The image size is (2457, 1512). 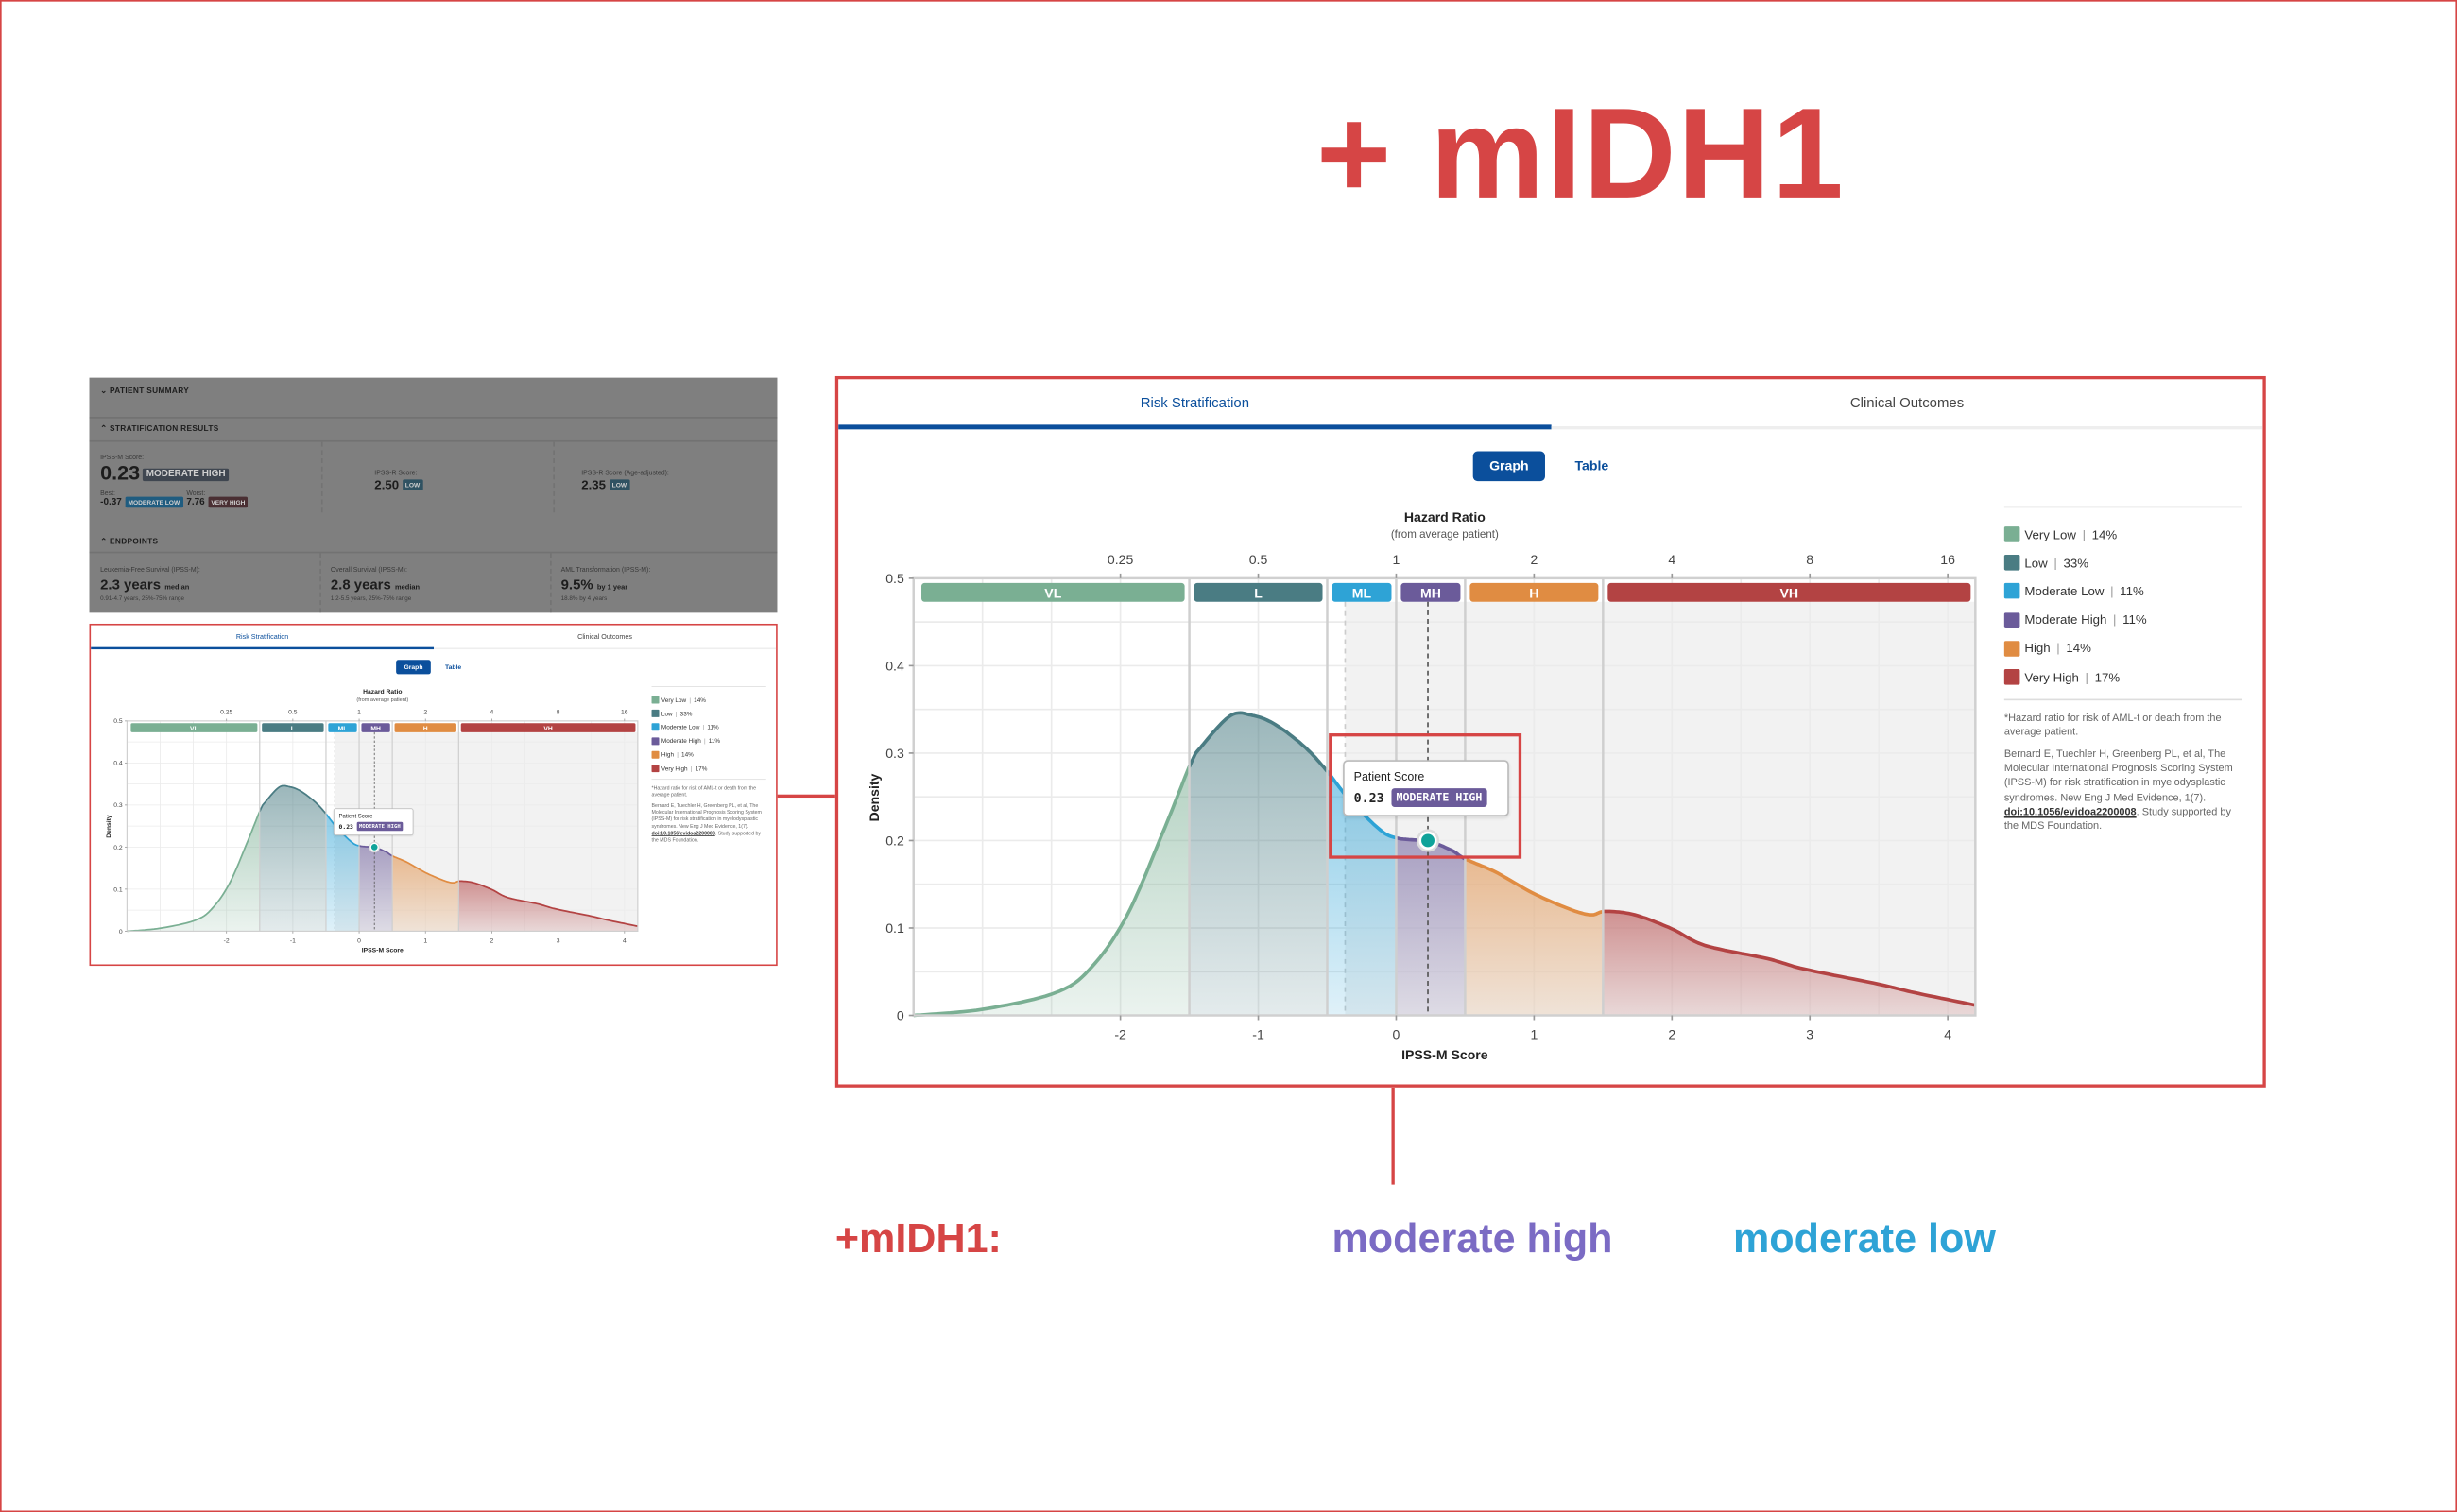 I want to click on ipssm-category-badge: MODERATE HIGH, so click(x=186, y=474).